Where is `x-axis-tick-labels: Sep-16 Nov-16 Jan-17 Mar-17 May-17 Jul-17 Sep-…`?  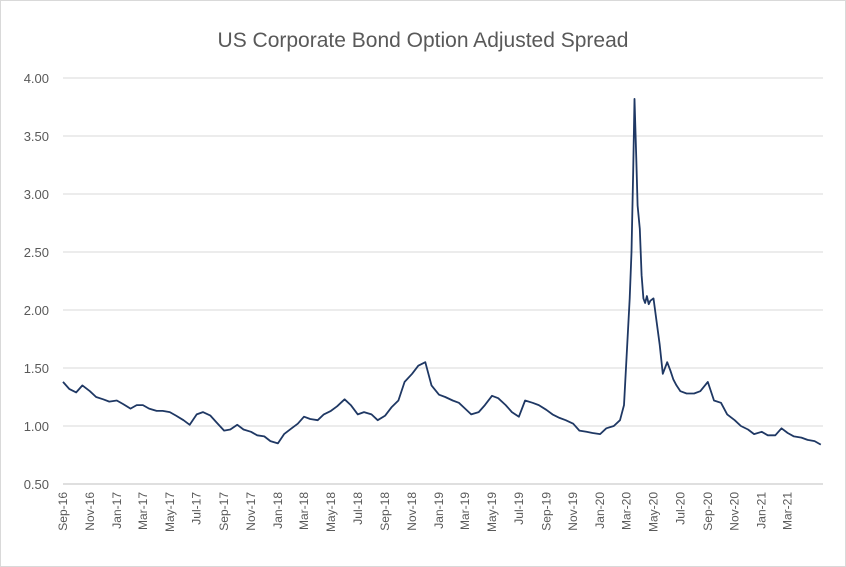
x-axis-tick-labels: Sep-16 Nov-16 Jan-17 Mar-17 May-17 Jul-17 Sep-… is located at coordinates (425, 512).